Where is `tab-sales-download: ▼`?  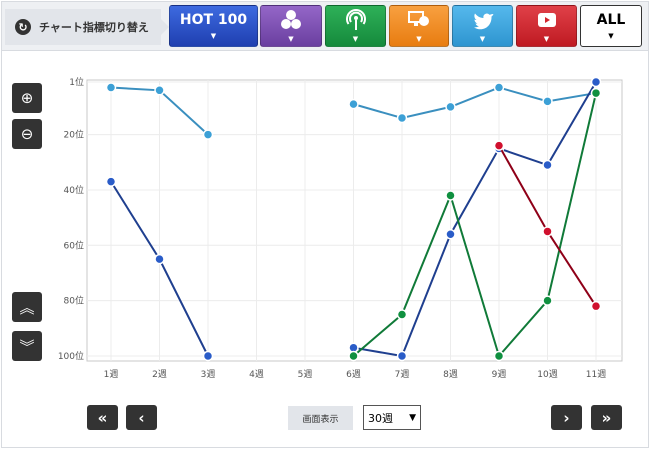 tab-sales-download: ▼ is located at coordinates (291, 26).